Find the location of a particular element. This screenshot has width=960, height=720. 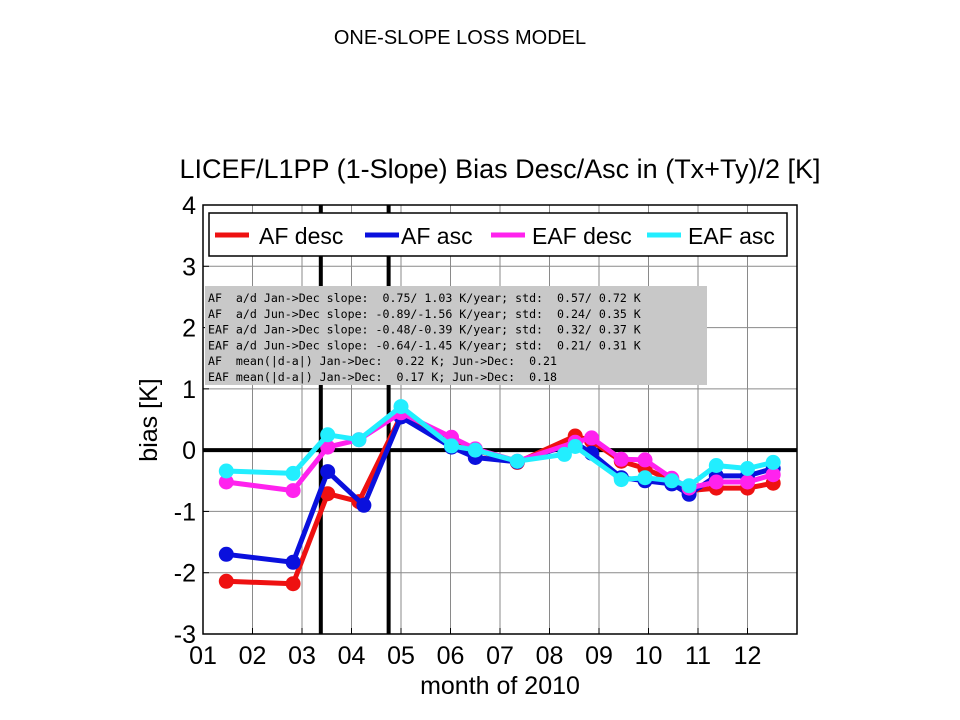

annotation-background is located at coordinates (456, 335).